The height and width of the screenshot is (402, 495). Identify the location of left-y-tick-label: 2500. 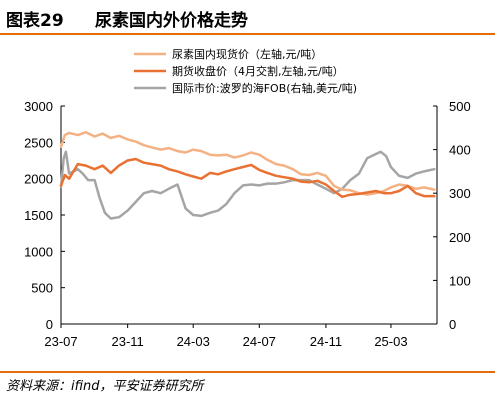
(38, 142).